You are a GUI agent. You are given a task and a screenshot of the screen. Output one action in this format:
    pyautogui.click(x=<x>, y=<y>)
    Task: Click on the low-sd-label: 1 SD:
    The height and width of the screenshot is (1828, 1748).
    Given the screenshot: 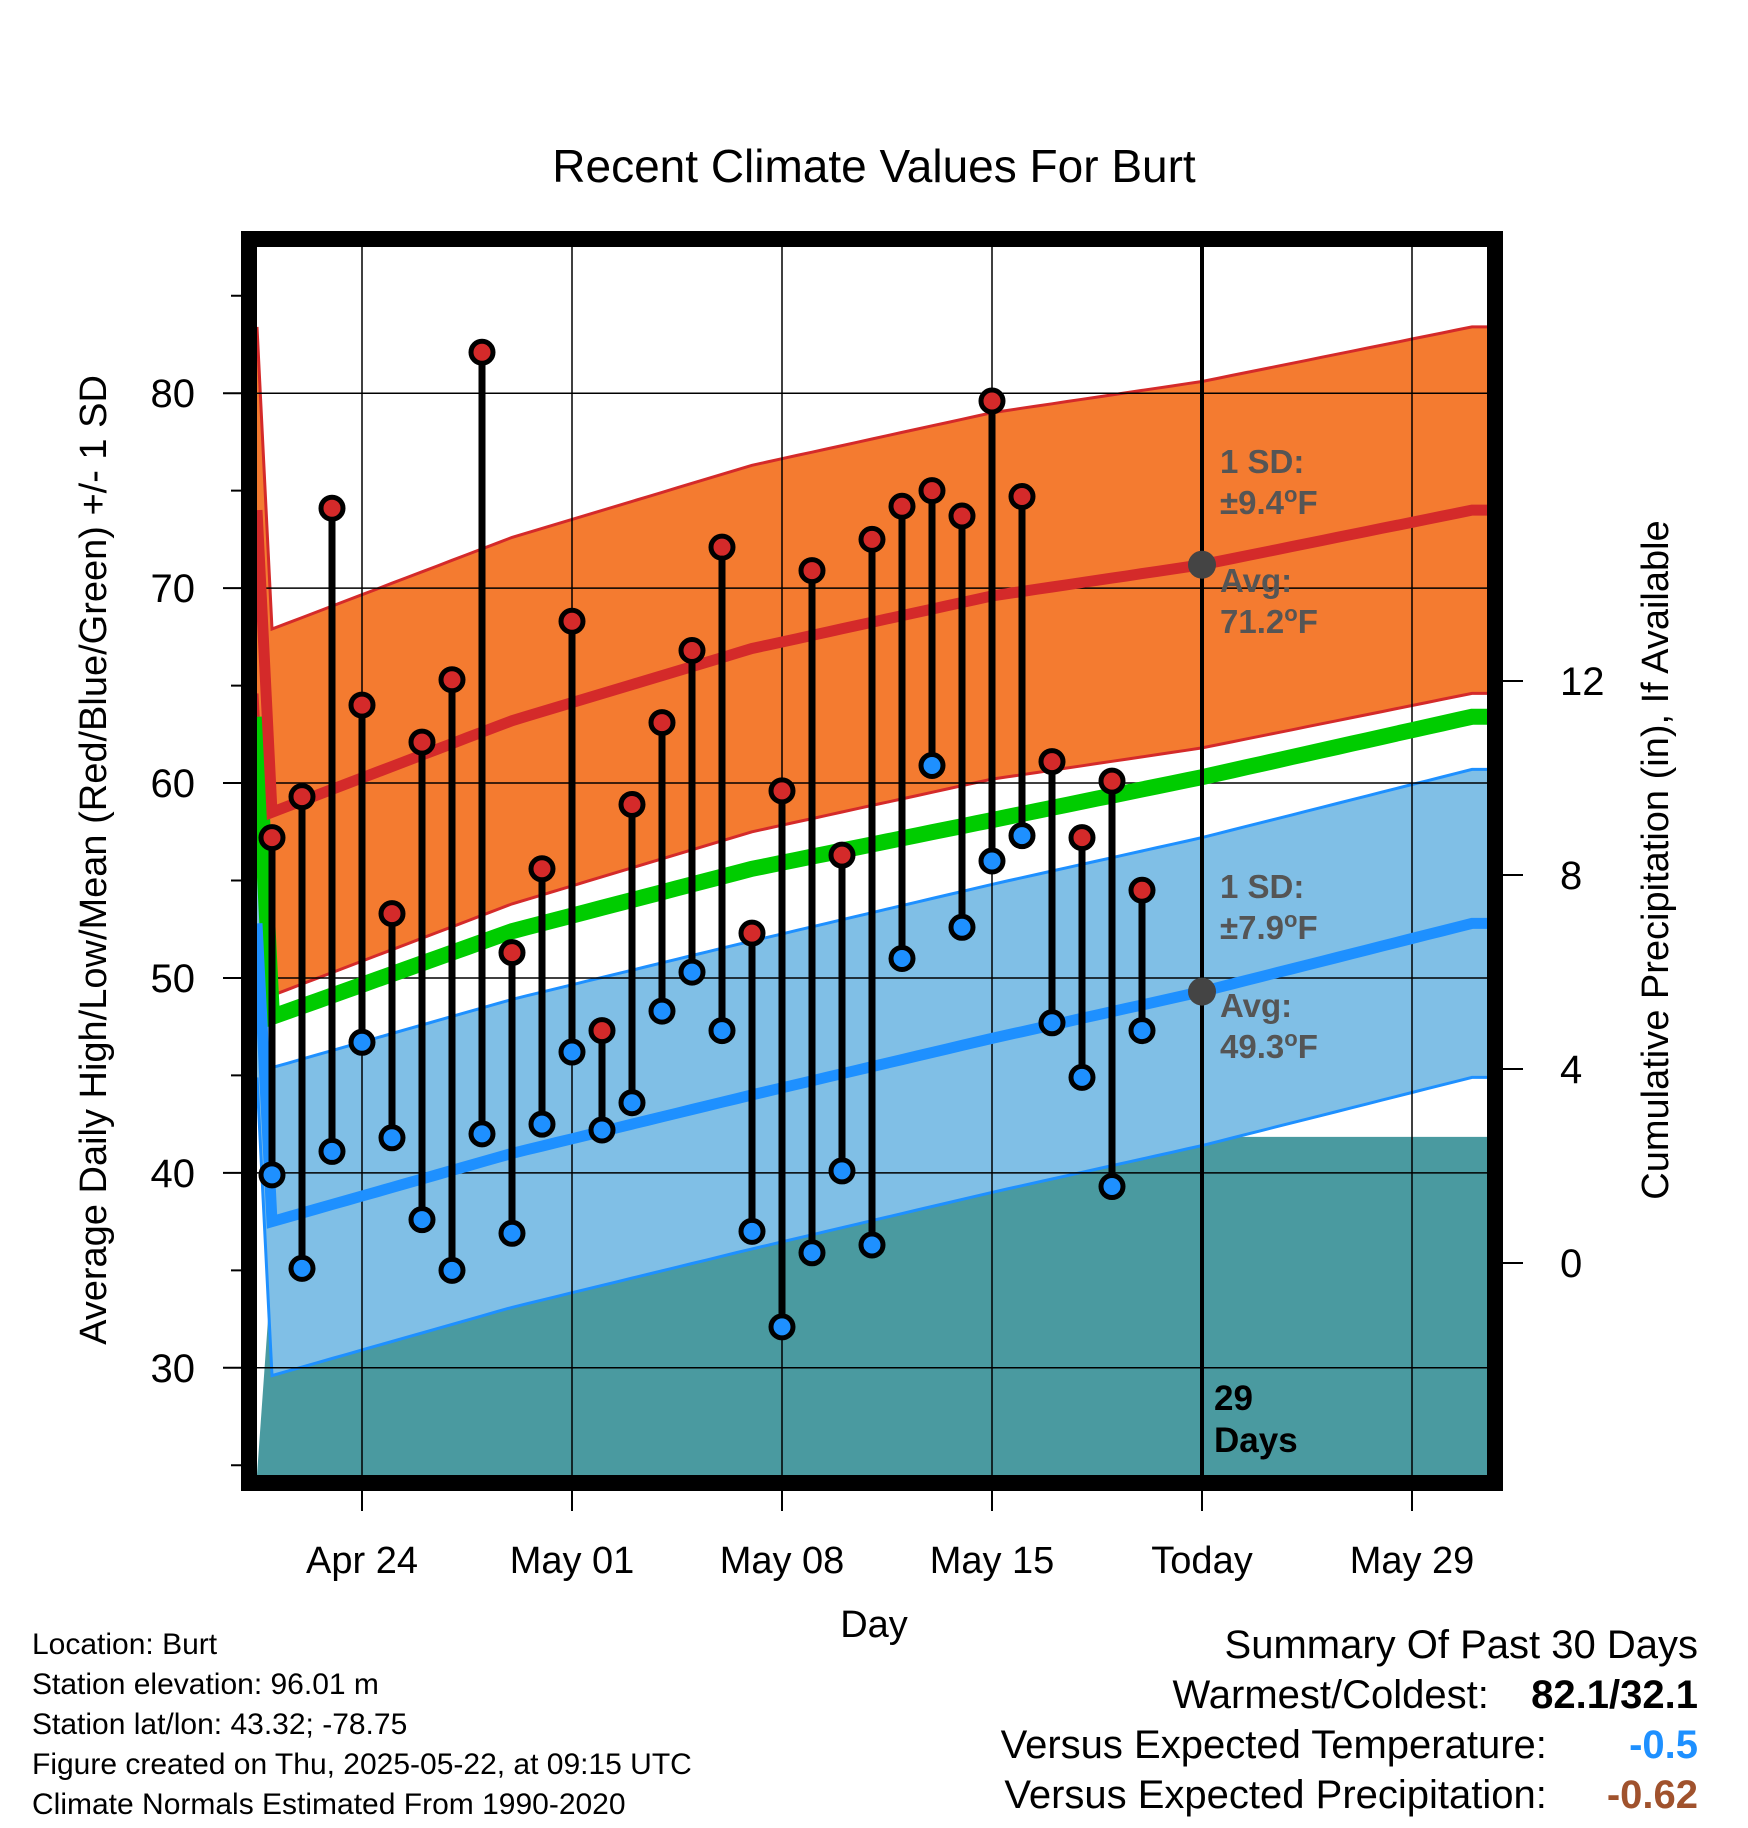 What is the action you would take?
    pyautogui.click(x=1262, y=886)
    